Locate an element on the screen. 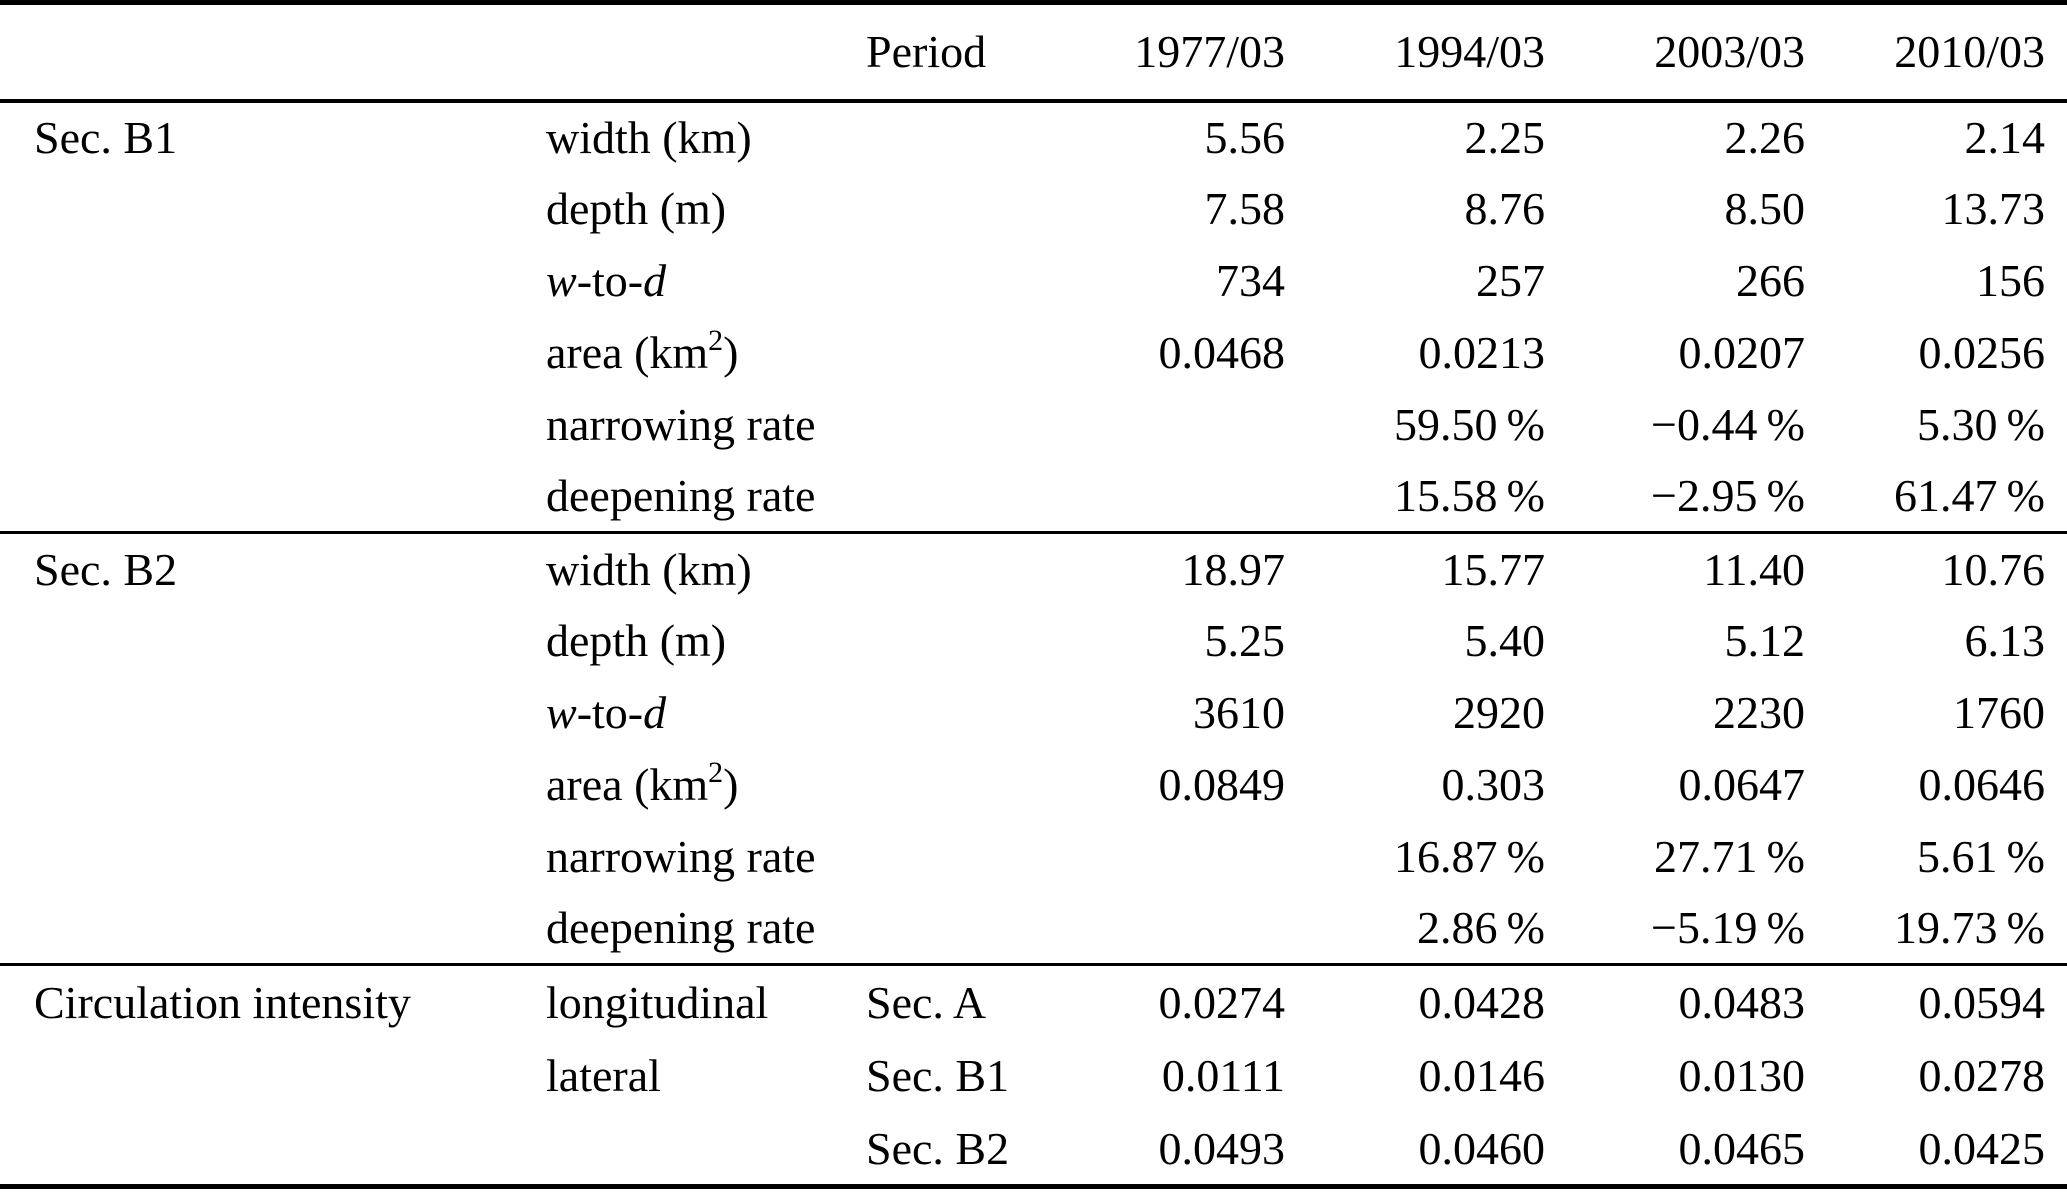 This screenshot has width=2067, height=1196. value-cell: 0.0425 is located at coordinates (1982, 1148).